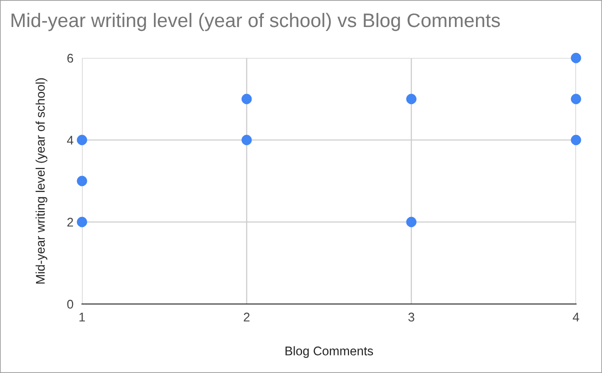 The width and height of the screenshot is (602, 373). I want to click on y-tick-label: 0, so click(70, 304).